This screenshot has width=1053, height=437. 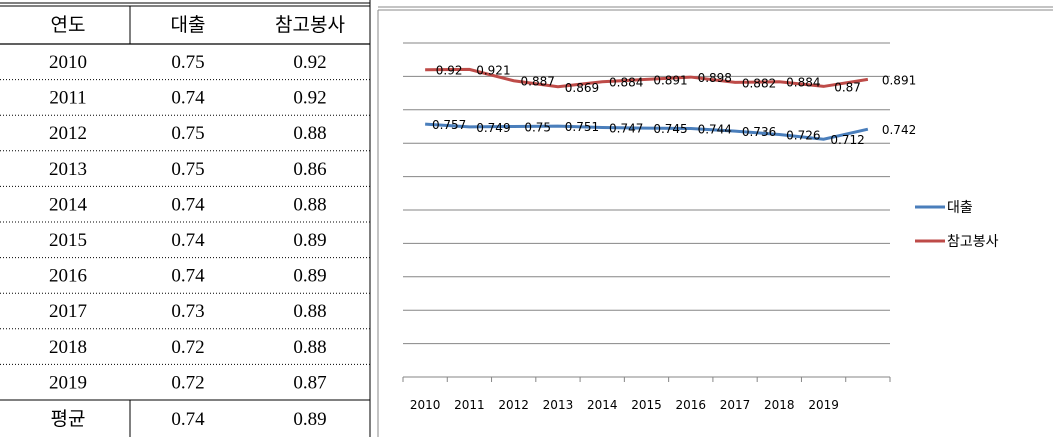 I want to click on data-label: 0.747, so click(x=626, y=129).